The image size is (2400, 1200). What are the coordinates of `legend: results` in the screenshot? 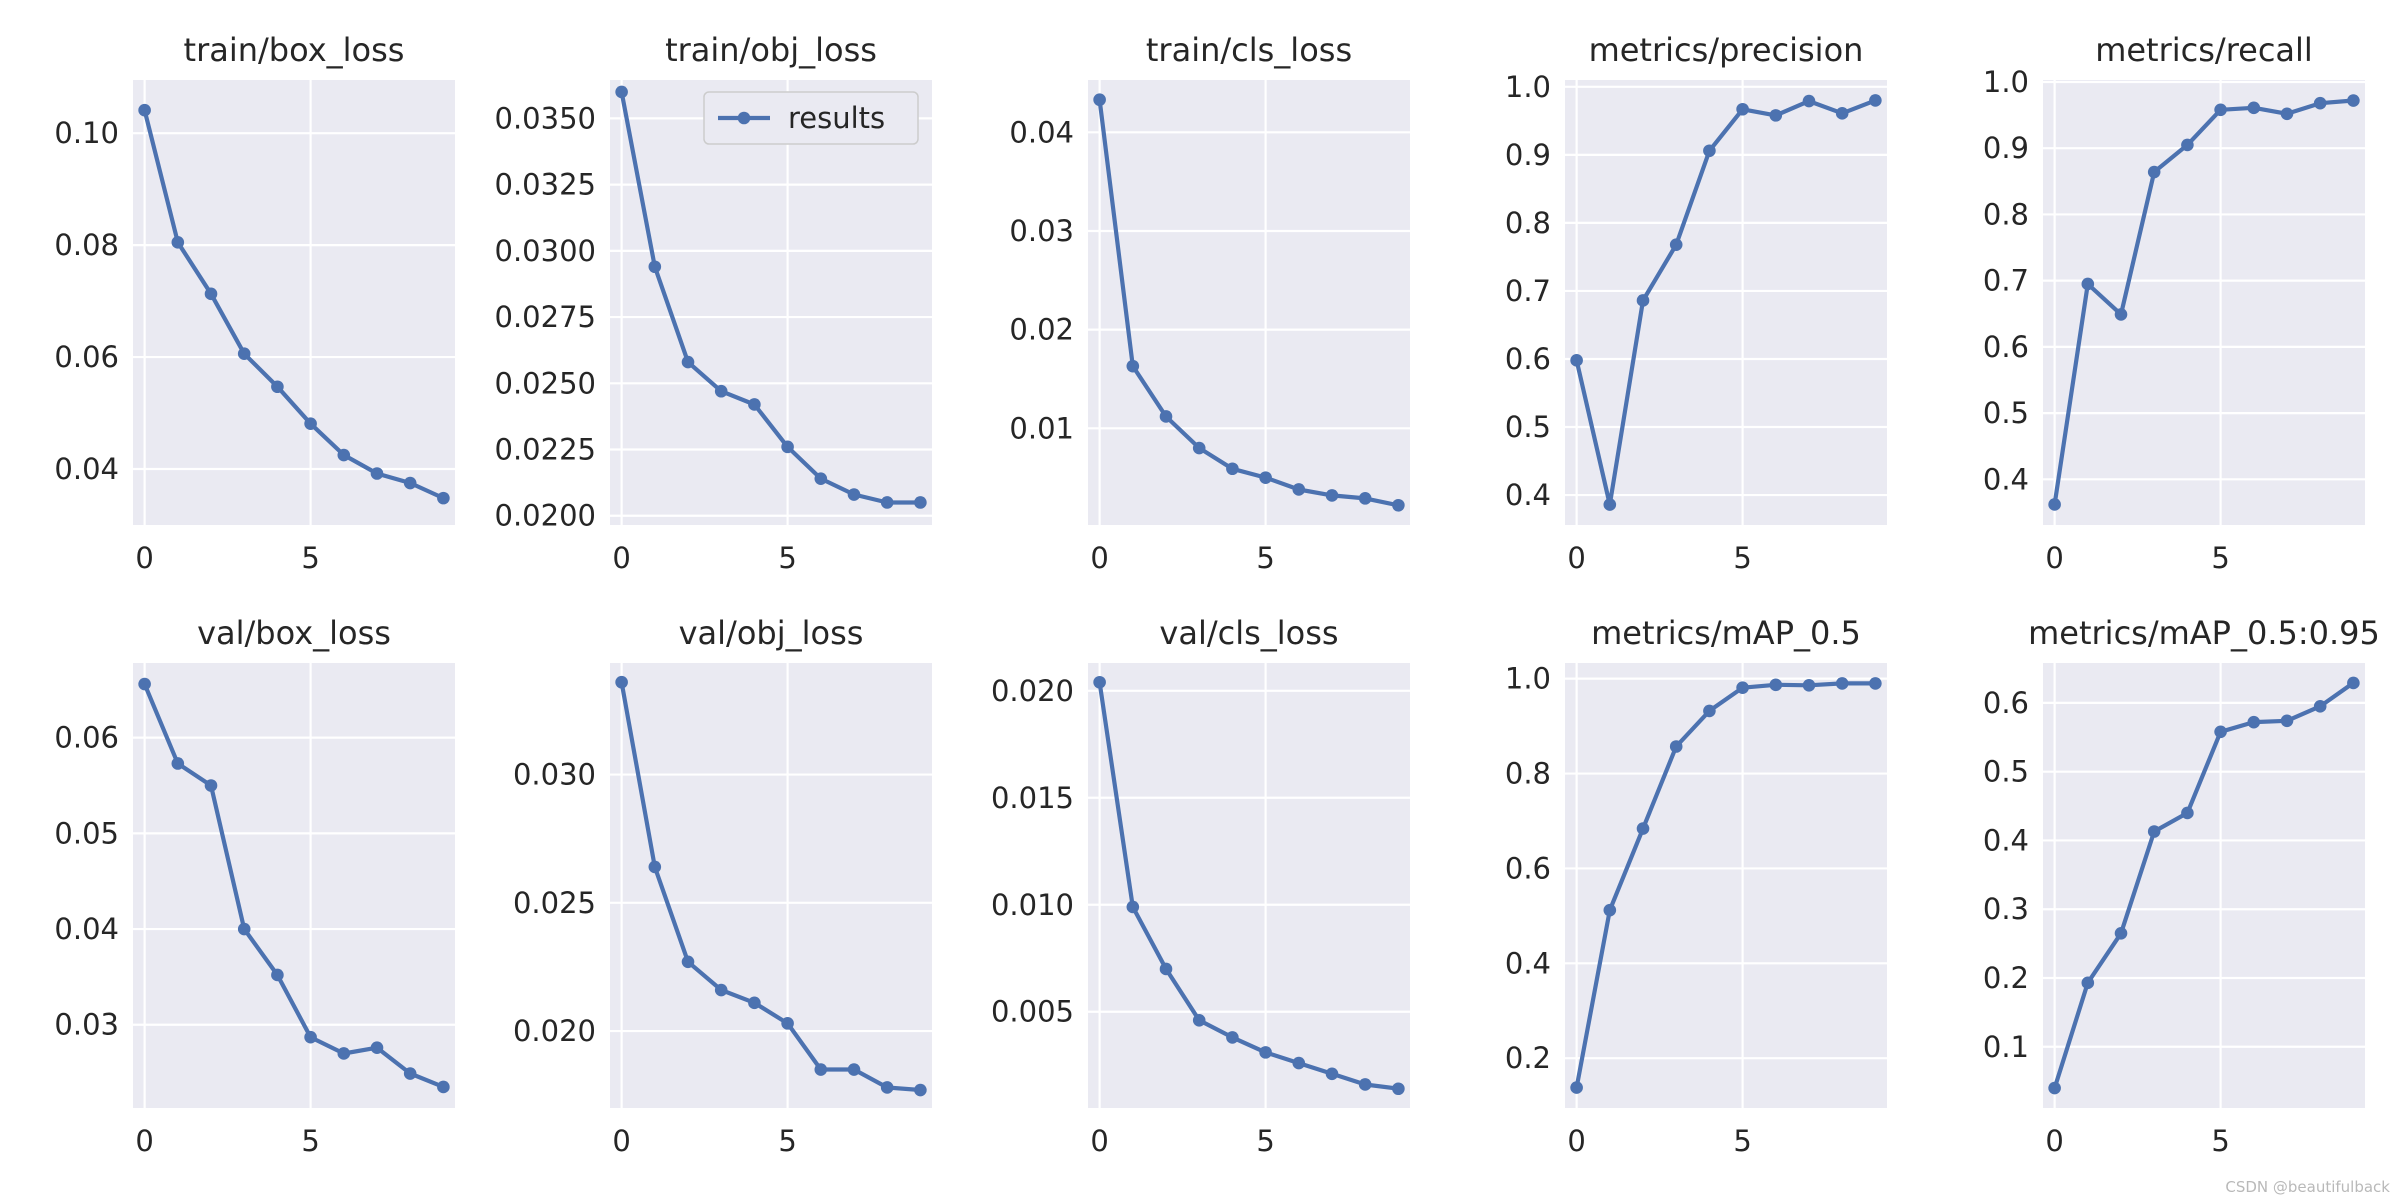 It's located at (811, 118).